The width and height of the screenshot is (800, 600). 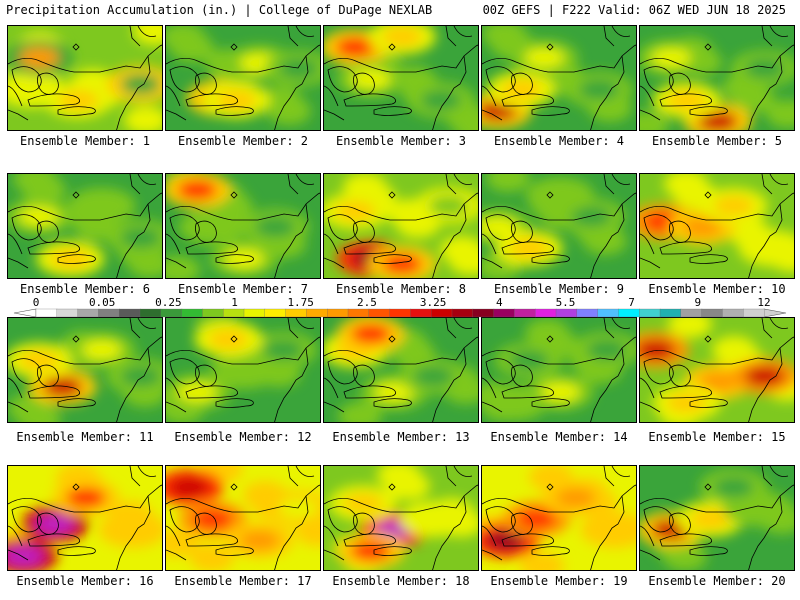 What do you see at coordinates (102, 302) in the screenshot?
I see `colorbar-tick-label: 0.05` at bounding box center [102, 302].